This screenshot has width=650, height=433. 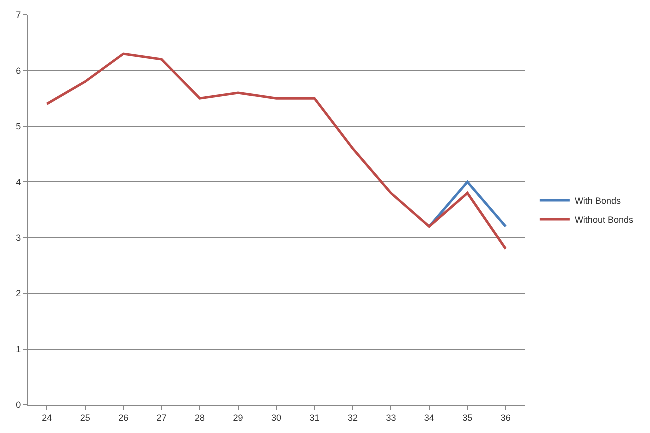 What do you see at coordinates (19, 293) in the screenshot?
I see `y-tick-label: 2` at bounding box center [19, 293].